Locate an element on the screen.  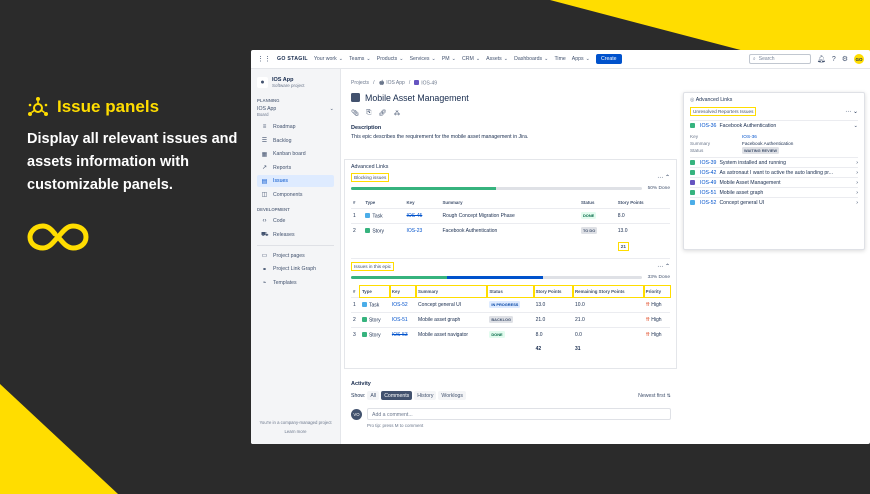
sort-toggle: Newest first ⇅ is located at coordinates (654, 395).